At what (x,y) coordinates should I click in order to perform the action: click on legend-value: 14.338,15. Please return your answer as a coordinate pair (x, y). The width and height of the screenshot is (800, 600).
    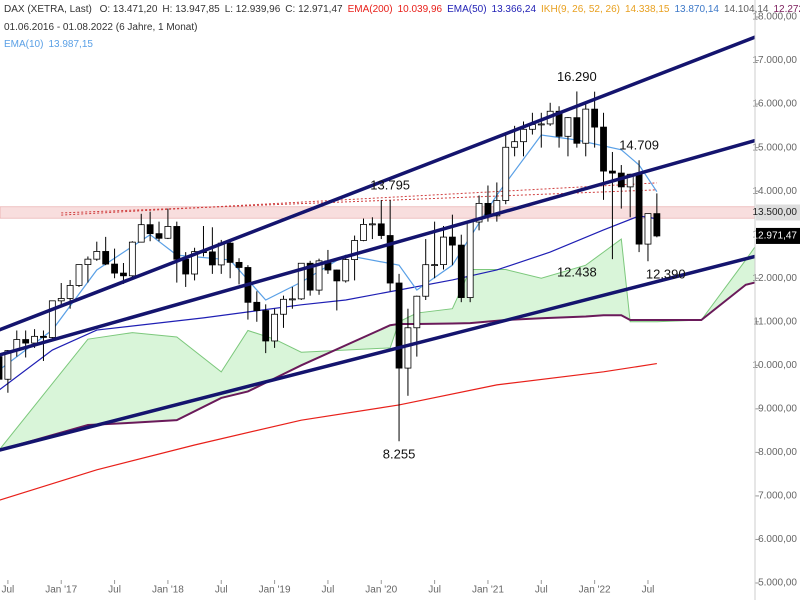
    Looking at the image, I should click on (647, 9).